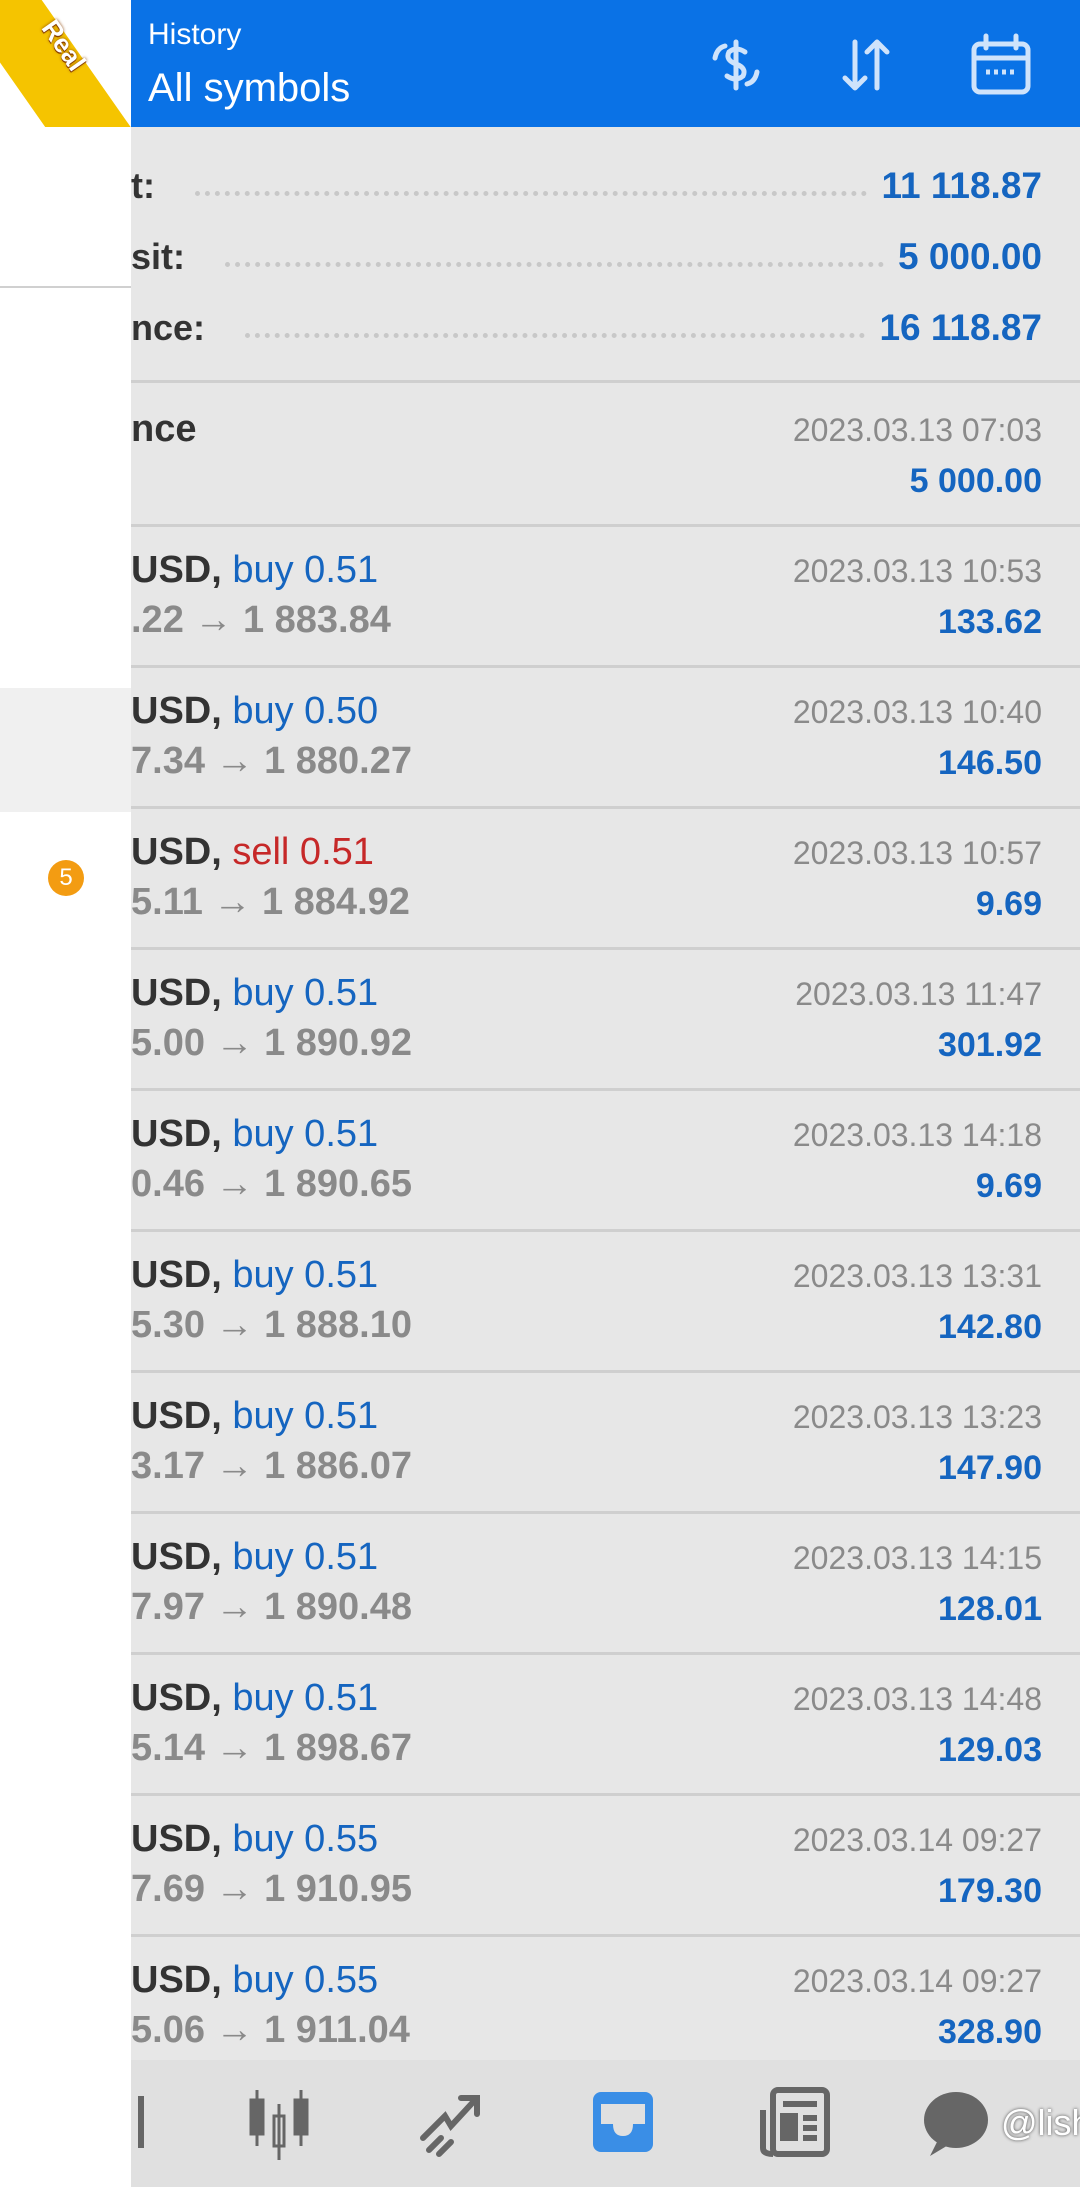  I want to click on chart-icon, so click(279, 2122).